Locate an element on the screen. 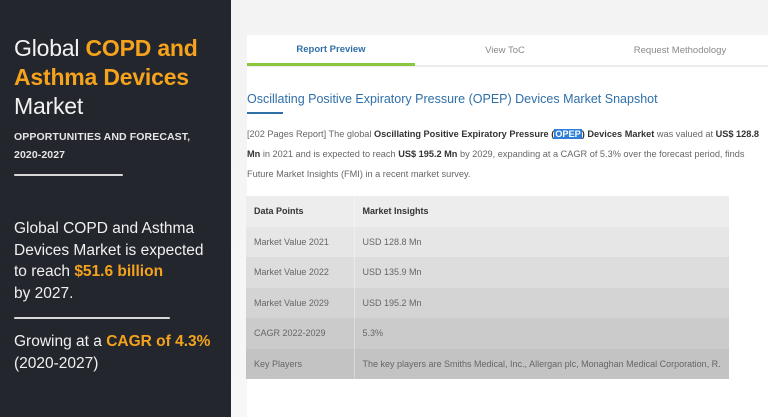  para-text: [202 Pages Report] The global is located at coordinates (311, 134).